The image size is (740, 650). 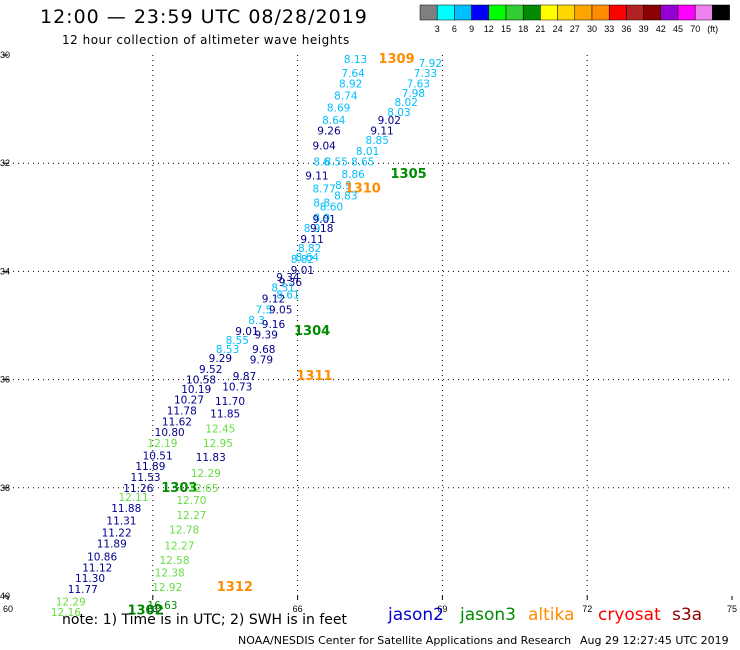 What do you see at coordinates (220, 359) in the screenshot?
I see `wave-height-value: 9.29` at bounding box center [220, 359].